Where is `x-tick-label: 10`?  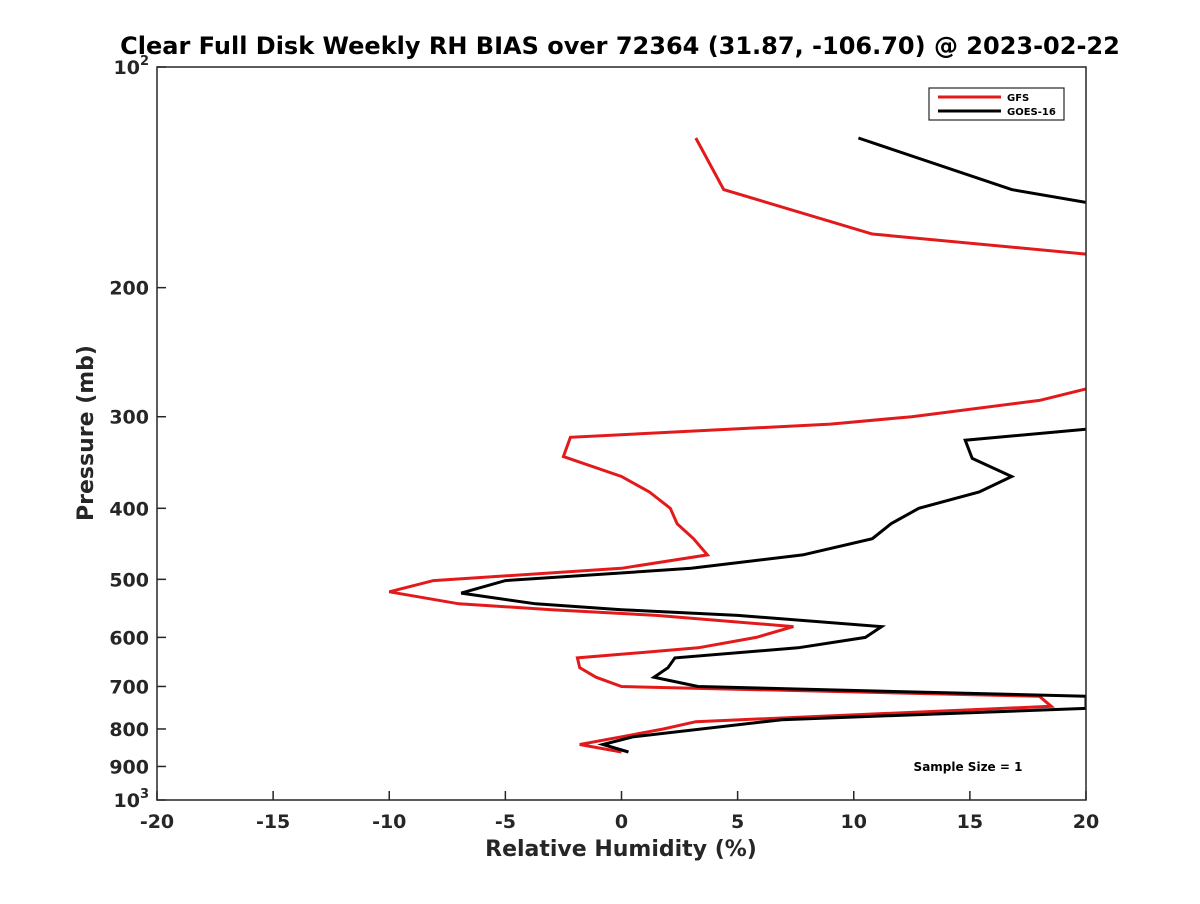 x-tick-label: 10 is located at coordinates (854, 822).